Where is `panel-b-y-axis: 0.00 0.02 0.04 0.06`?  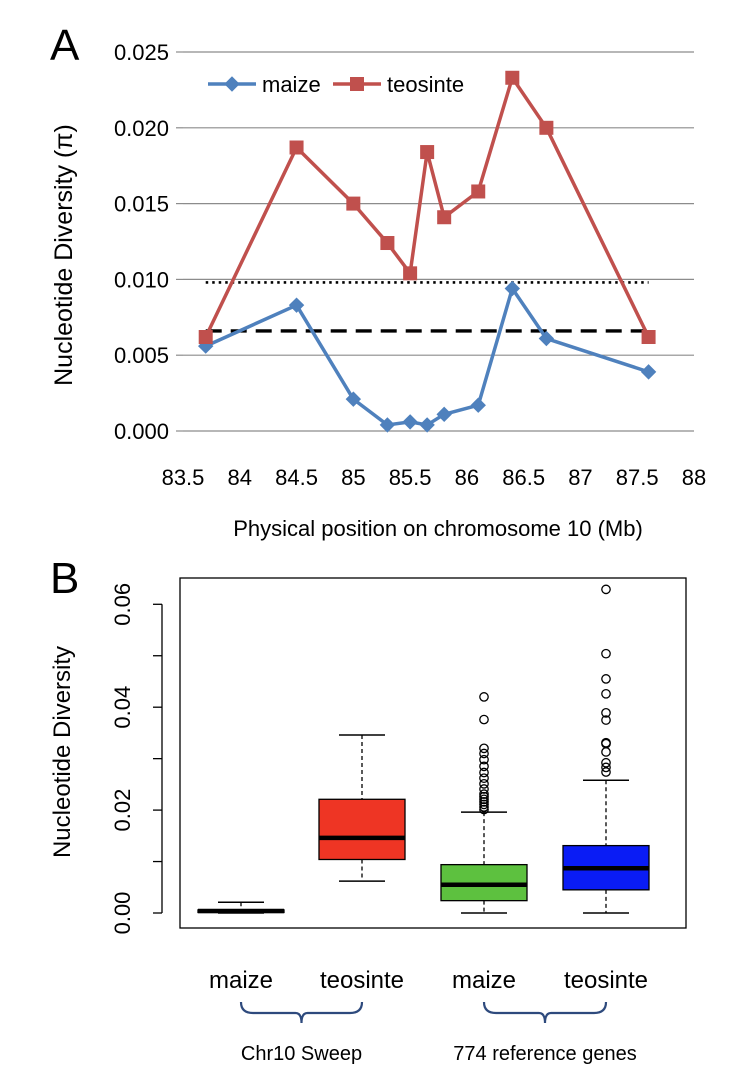 panel-b-y-axis: 0.00 0.02 0.04 0.06 is located at coordinates (136, 758).